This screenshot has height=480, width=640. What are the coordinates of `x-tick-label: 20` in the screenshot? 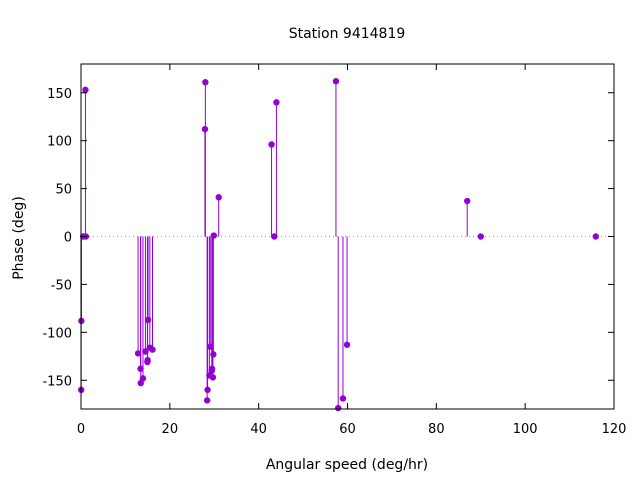 It's located at (170, 429).